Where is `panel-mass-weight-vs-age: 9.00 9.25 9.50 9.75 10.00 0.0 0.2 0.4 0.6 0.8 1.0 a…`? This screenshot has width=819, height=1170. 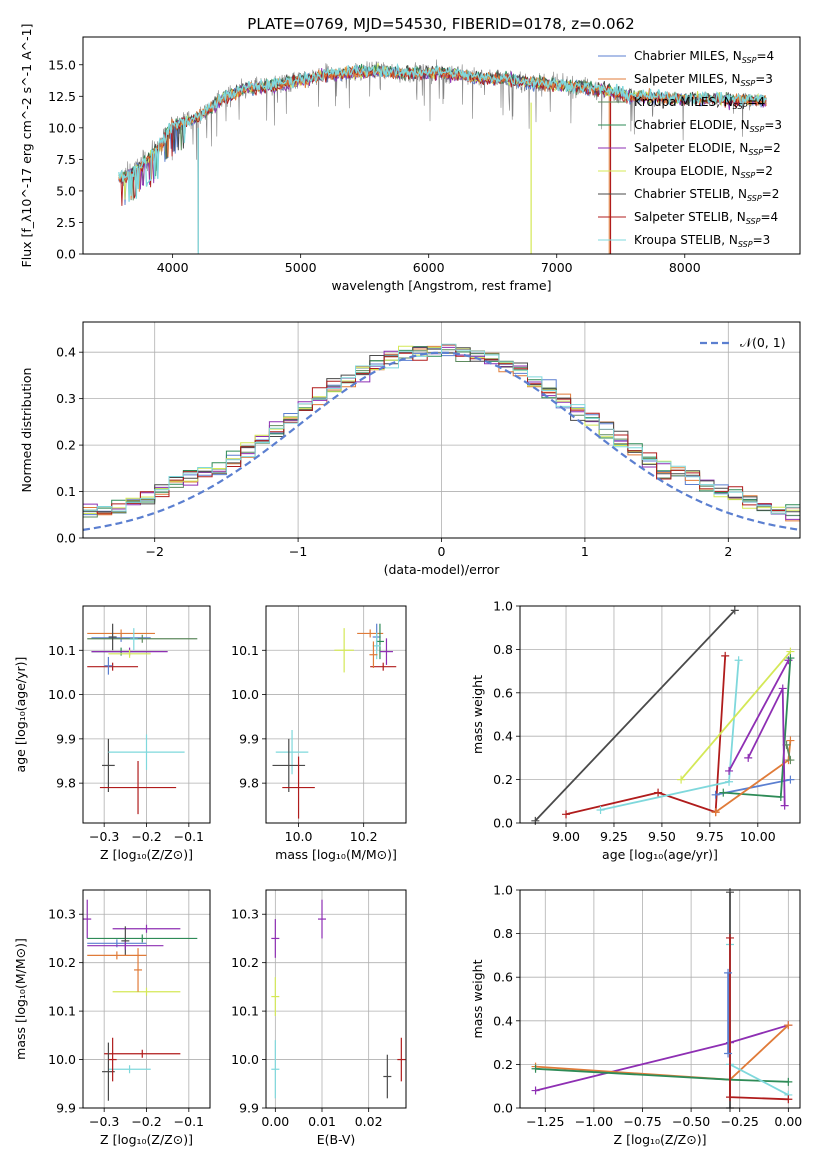 panel-mass-weight-vs-age: 9.00 9.25 9.50 9.75 10.00 0.0 0.2 0.4 0.6 0.8 1.0 a… is located at coordinates (635, 730).